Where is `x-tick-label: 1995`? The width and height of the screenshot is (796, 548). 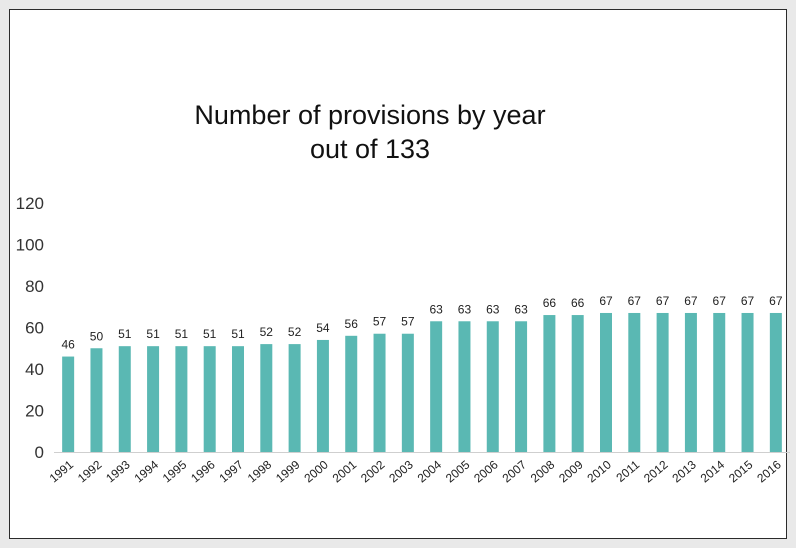
x-tick-label: 1995 is located at coordinates (175, 471).